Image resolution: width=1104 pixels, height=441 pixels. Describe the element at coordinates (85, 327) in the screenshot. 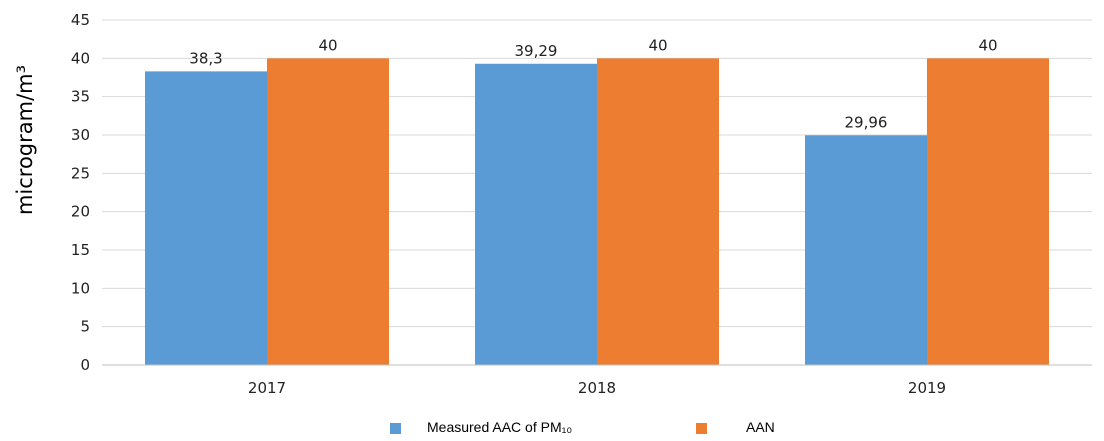

I see `y-tick-label: 5` at that location.